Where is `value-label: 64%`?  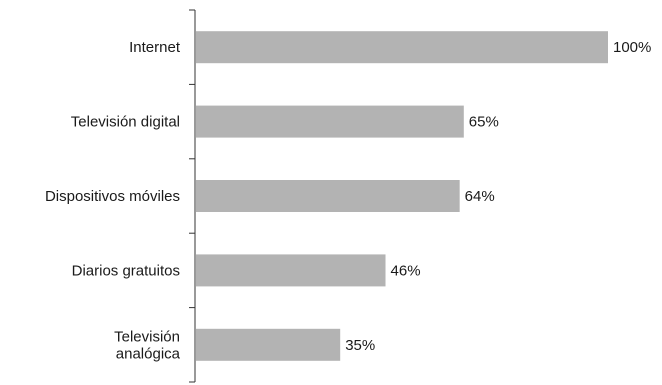 value-label: 64% is located at coordinates (480, 196).